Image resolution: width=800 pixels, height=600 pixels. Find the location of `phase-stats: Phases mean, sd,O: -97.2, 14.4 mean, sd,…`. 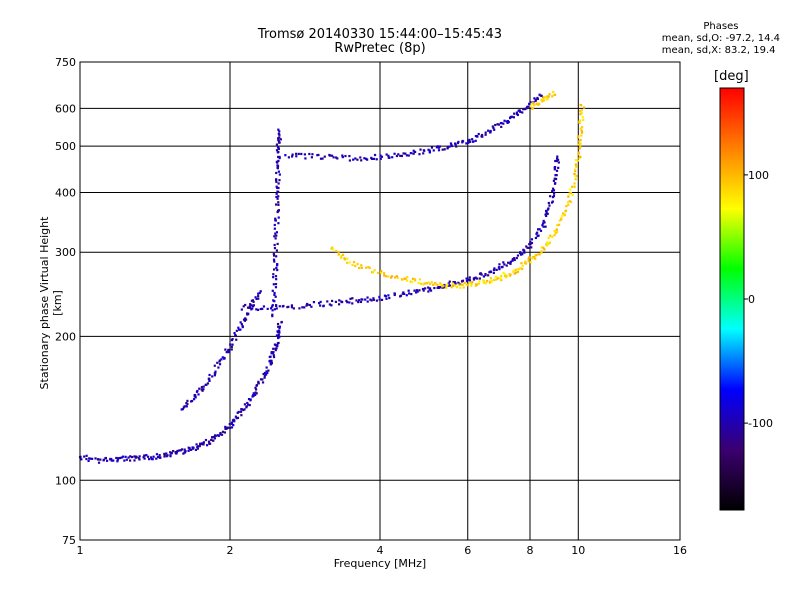

phase-stats: Phases mean, sd,O: -97.2, 14.4 mean, sd,… is located at coordinates (721, 39).